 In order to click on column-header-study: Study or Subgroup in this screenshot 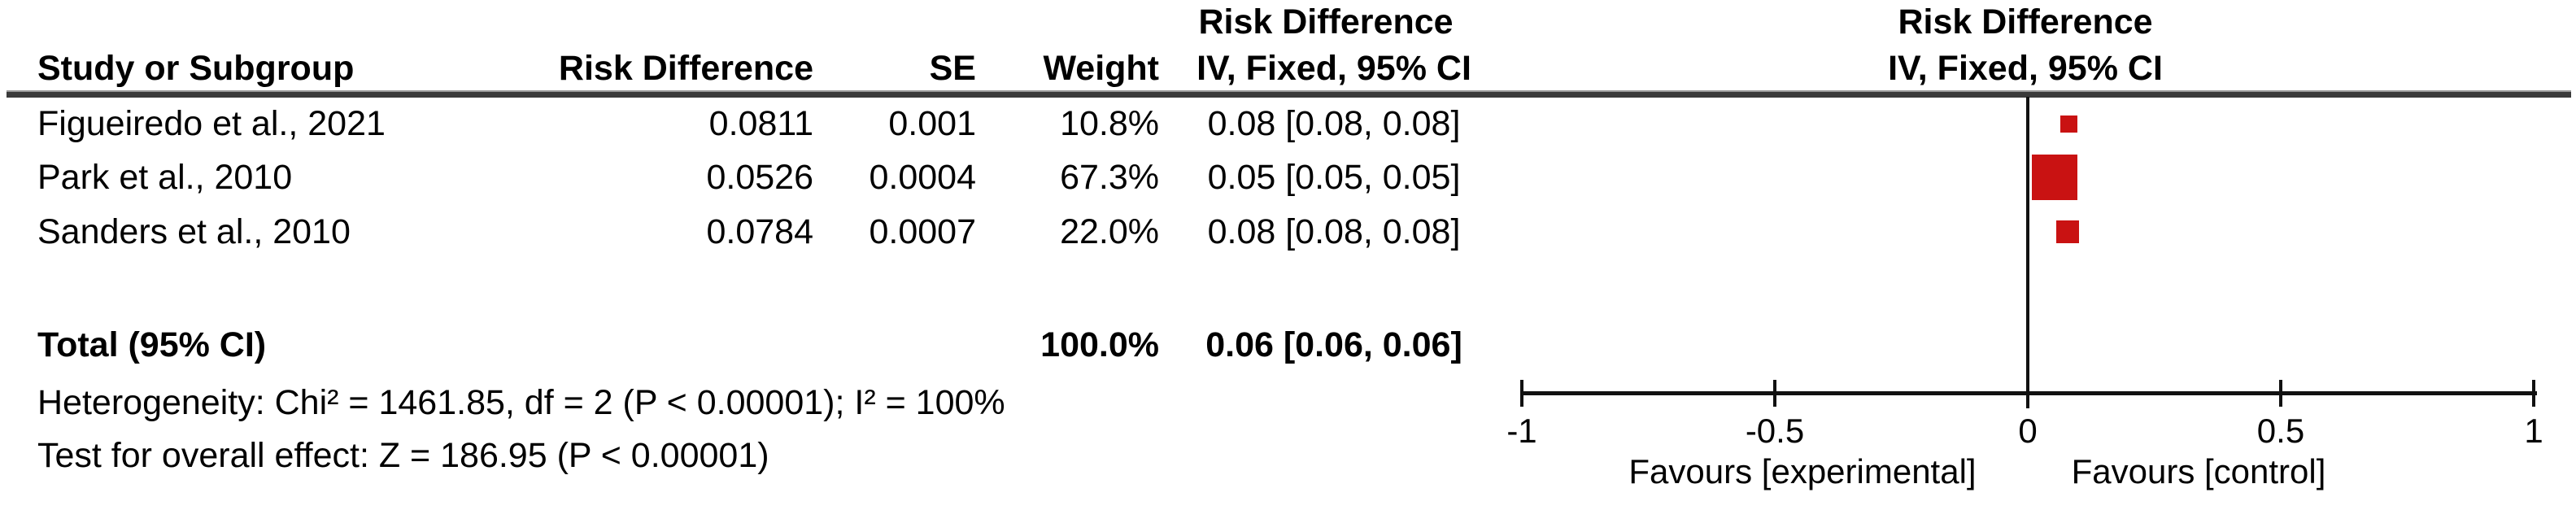, I will do `click(196, 68)`.